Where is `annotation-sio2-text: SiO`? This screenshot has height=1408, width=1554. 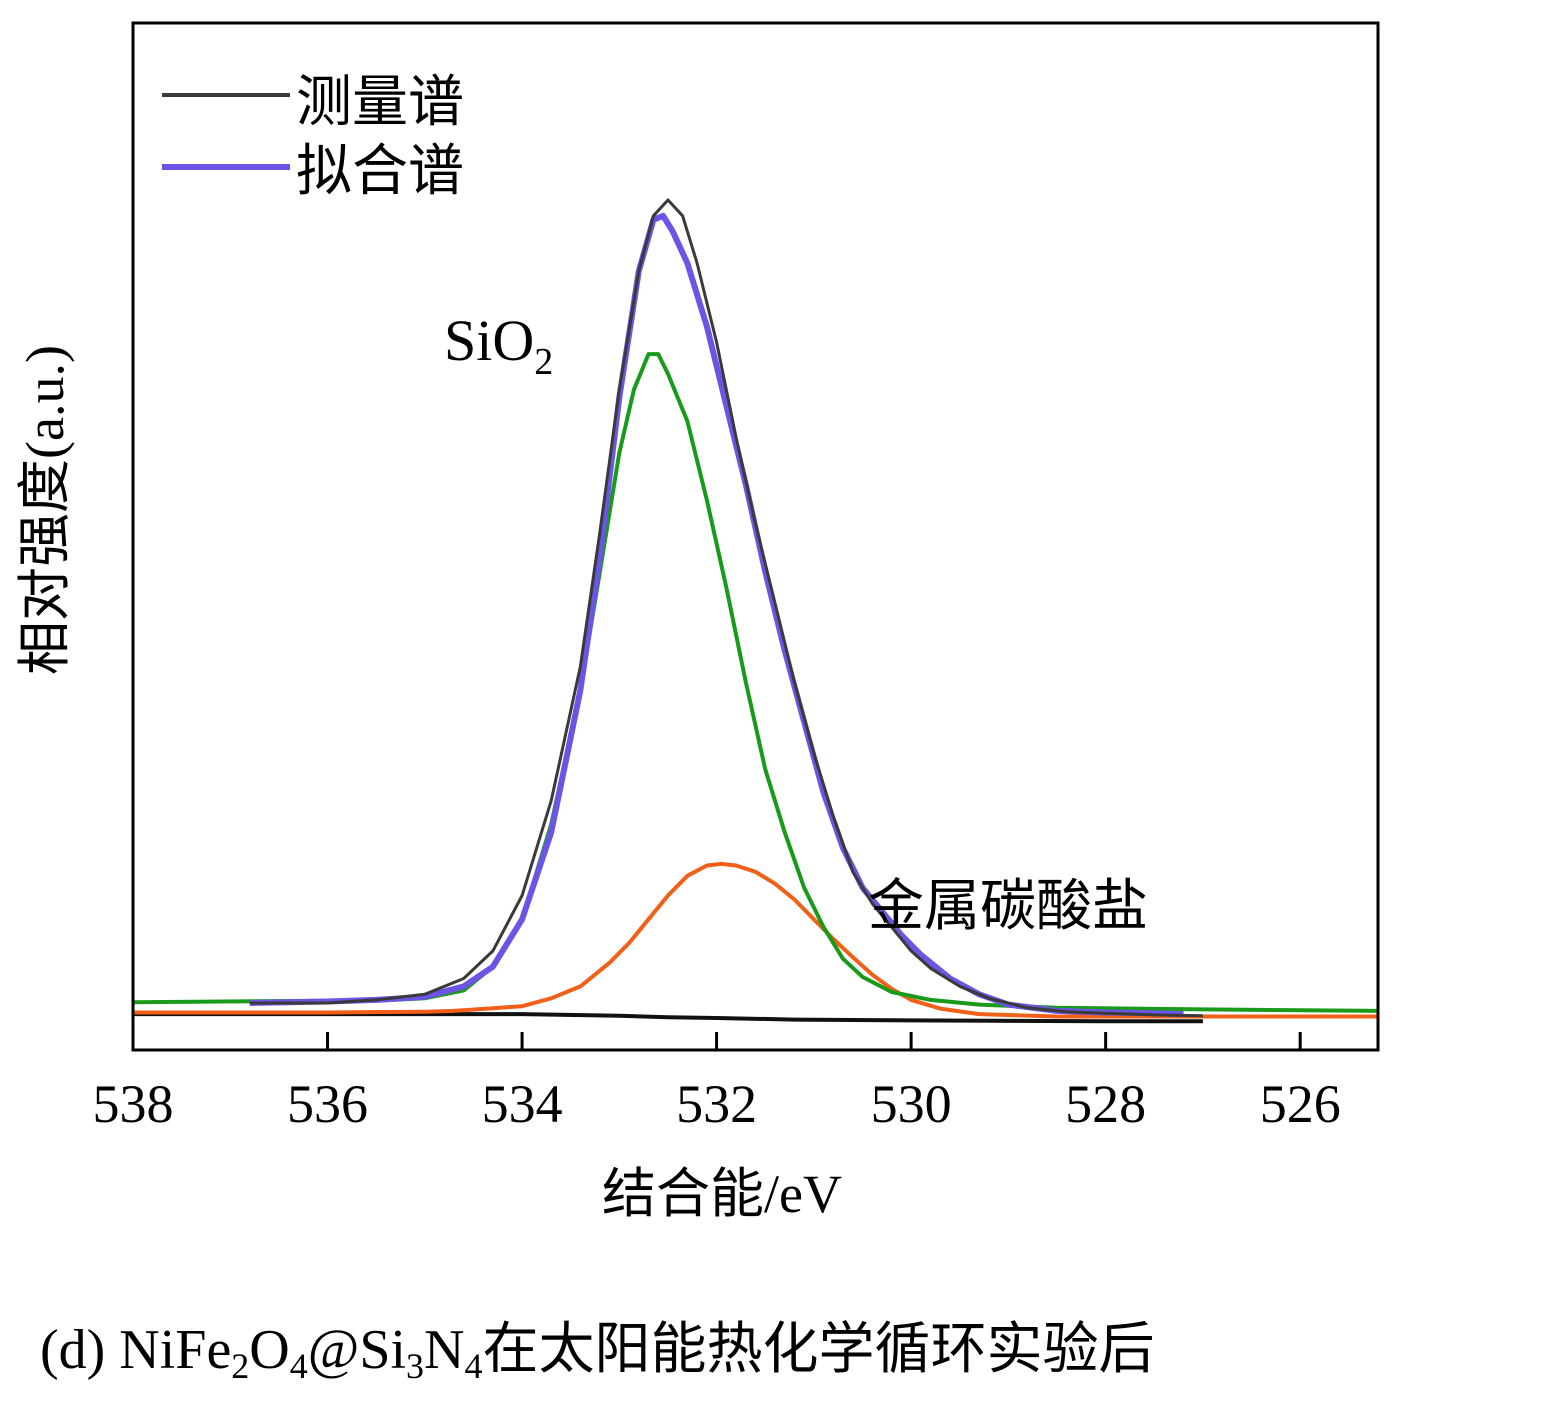 annotation-sio2-text: SiO is located at coordinates (489, 340).